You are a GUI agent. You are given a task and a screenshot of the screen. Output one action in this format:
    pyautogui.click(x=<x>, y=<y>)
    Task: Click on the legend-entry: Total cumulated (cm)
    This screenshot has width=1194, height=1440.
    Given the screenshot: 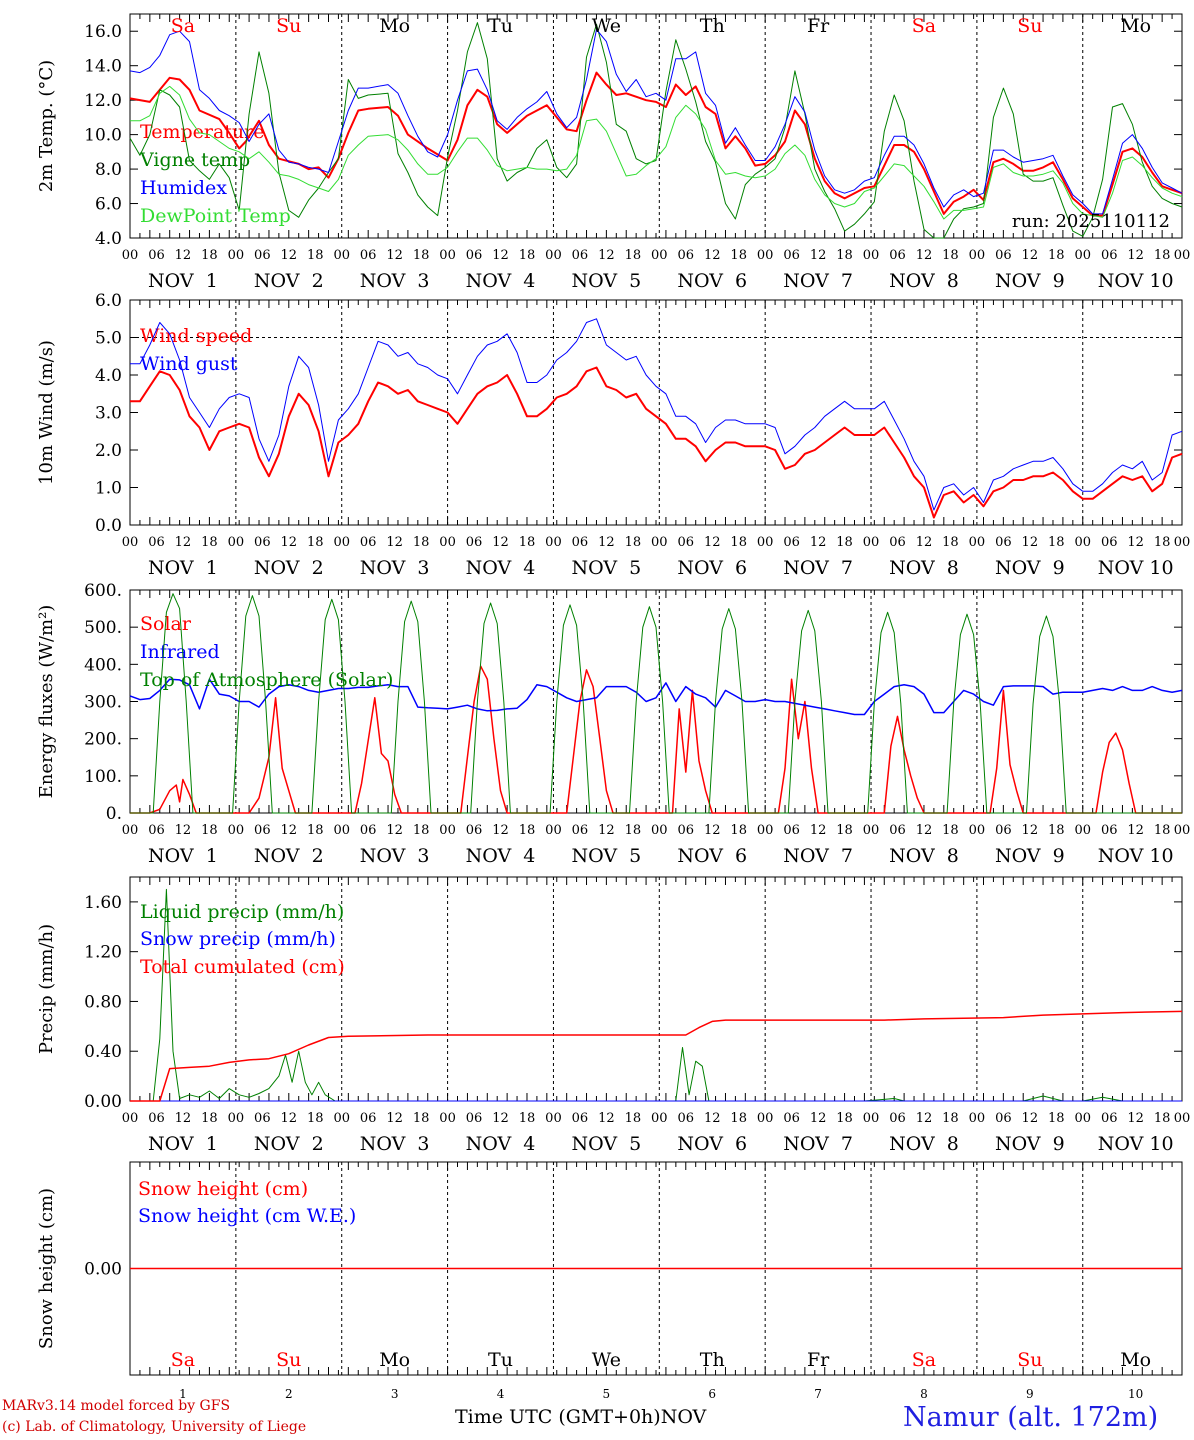 What is the action you would take?
    pyautogui.click(x=242, y=967)
    